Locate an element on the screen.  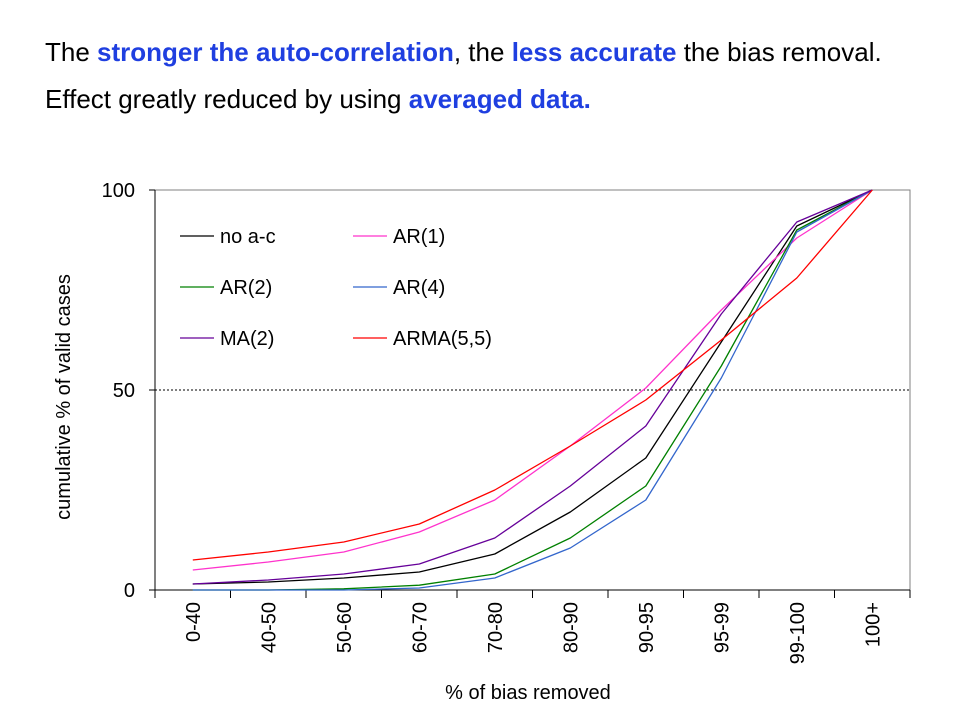
highlight-text: stronger the auto-correlation is located at coordinates (275, 52).